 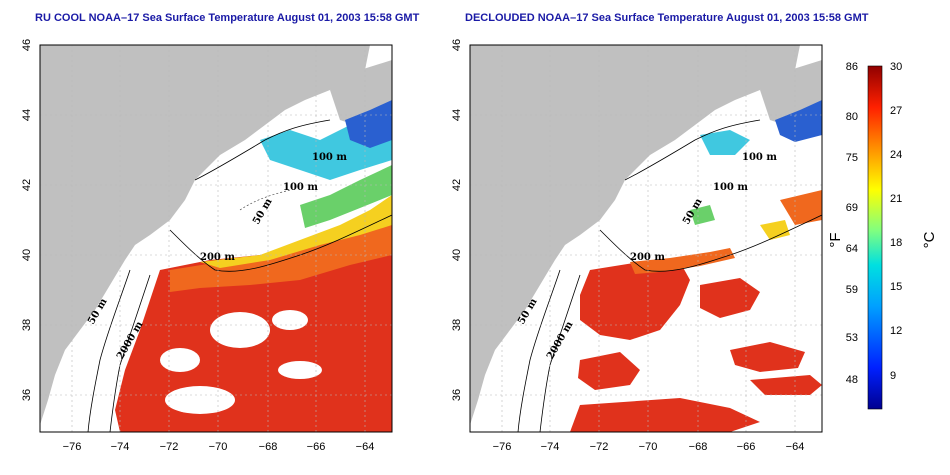 I want to click on fahrenheit-tick: 86, so click(x=852, y=67).